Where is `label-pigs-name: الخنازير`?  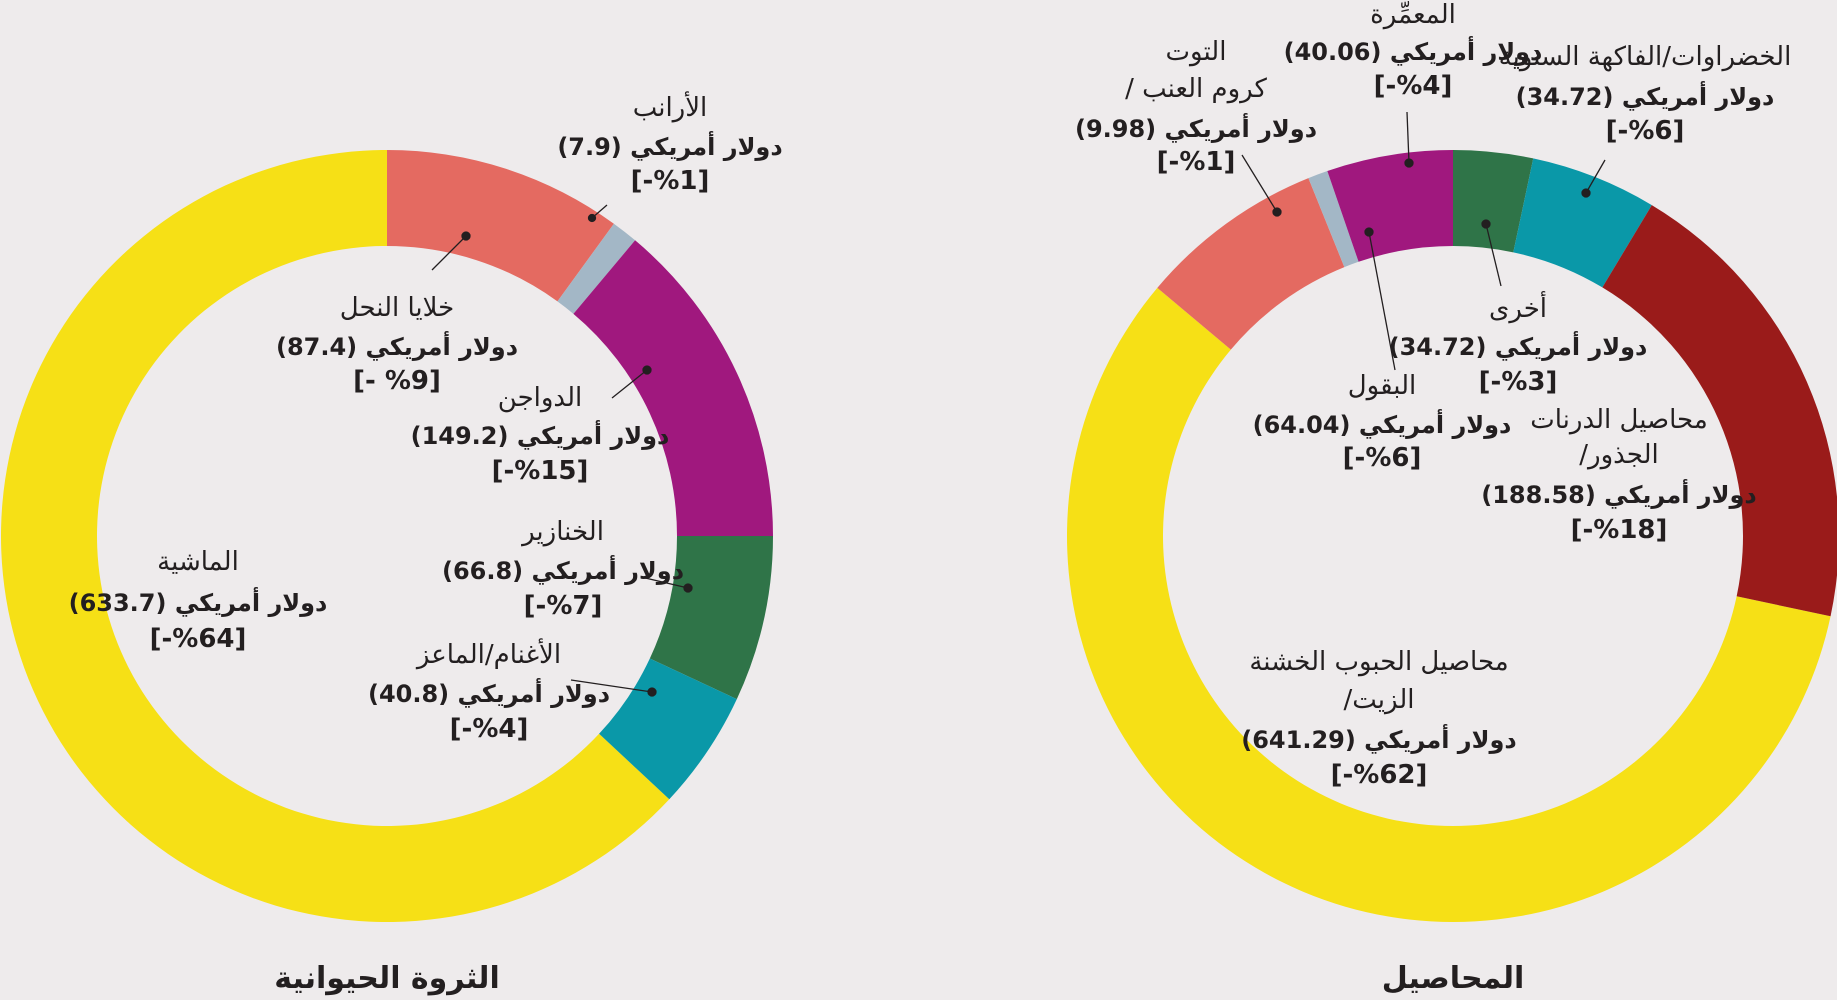 label-pigs-name: الخنازير is located at coordinates (562, 532).